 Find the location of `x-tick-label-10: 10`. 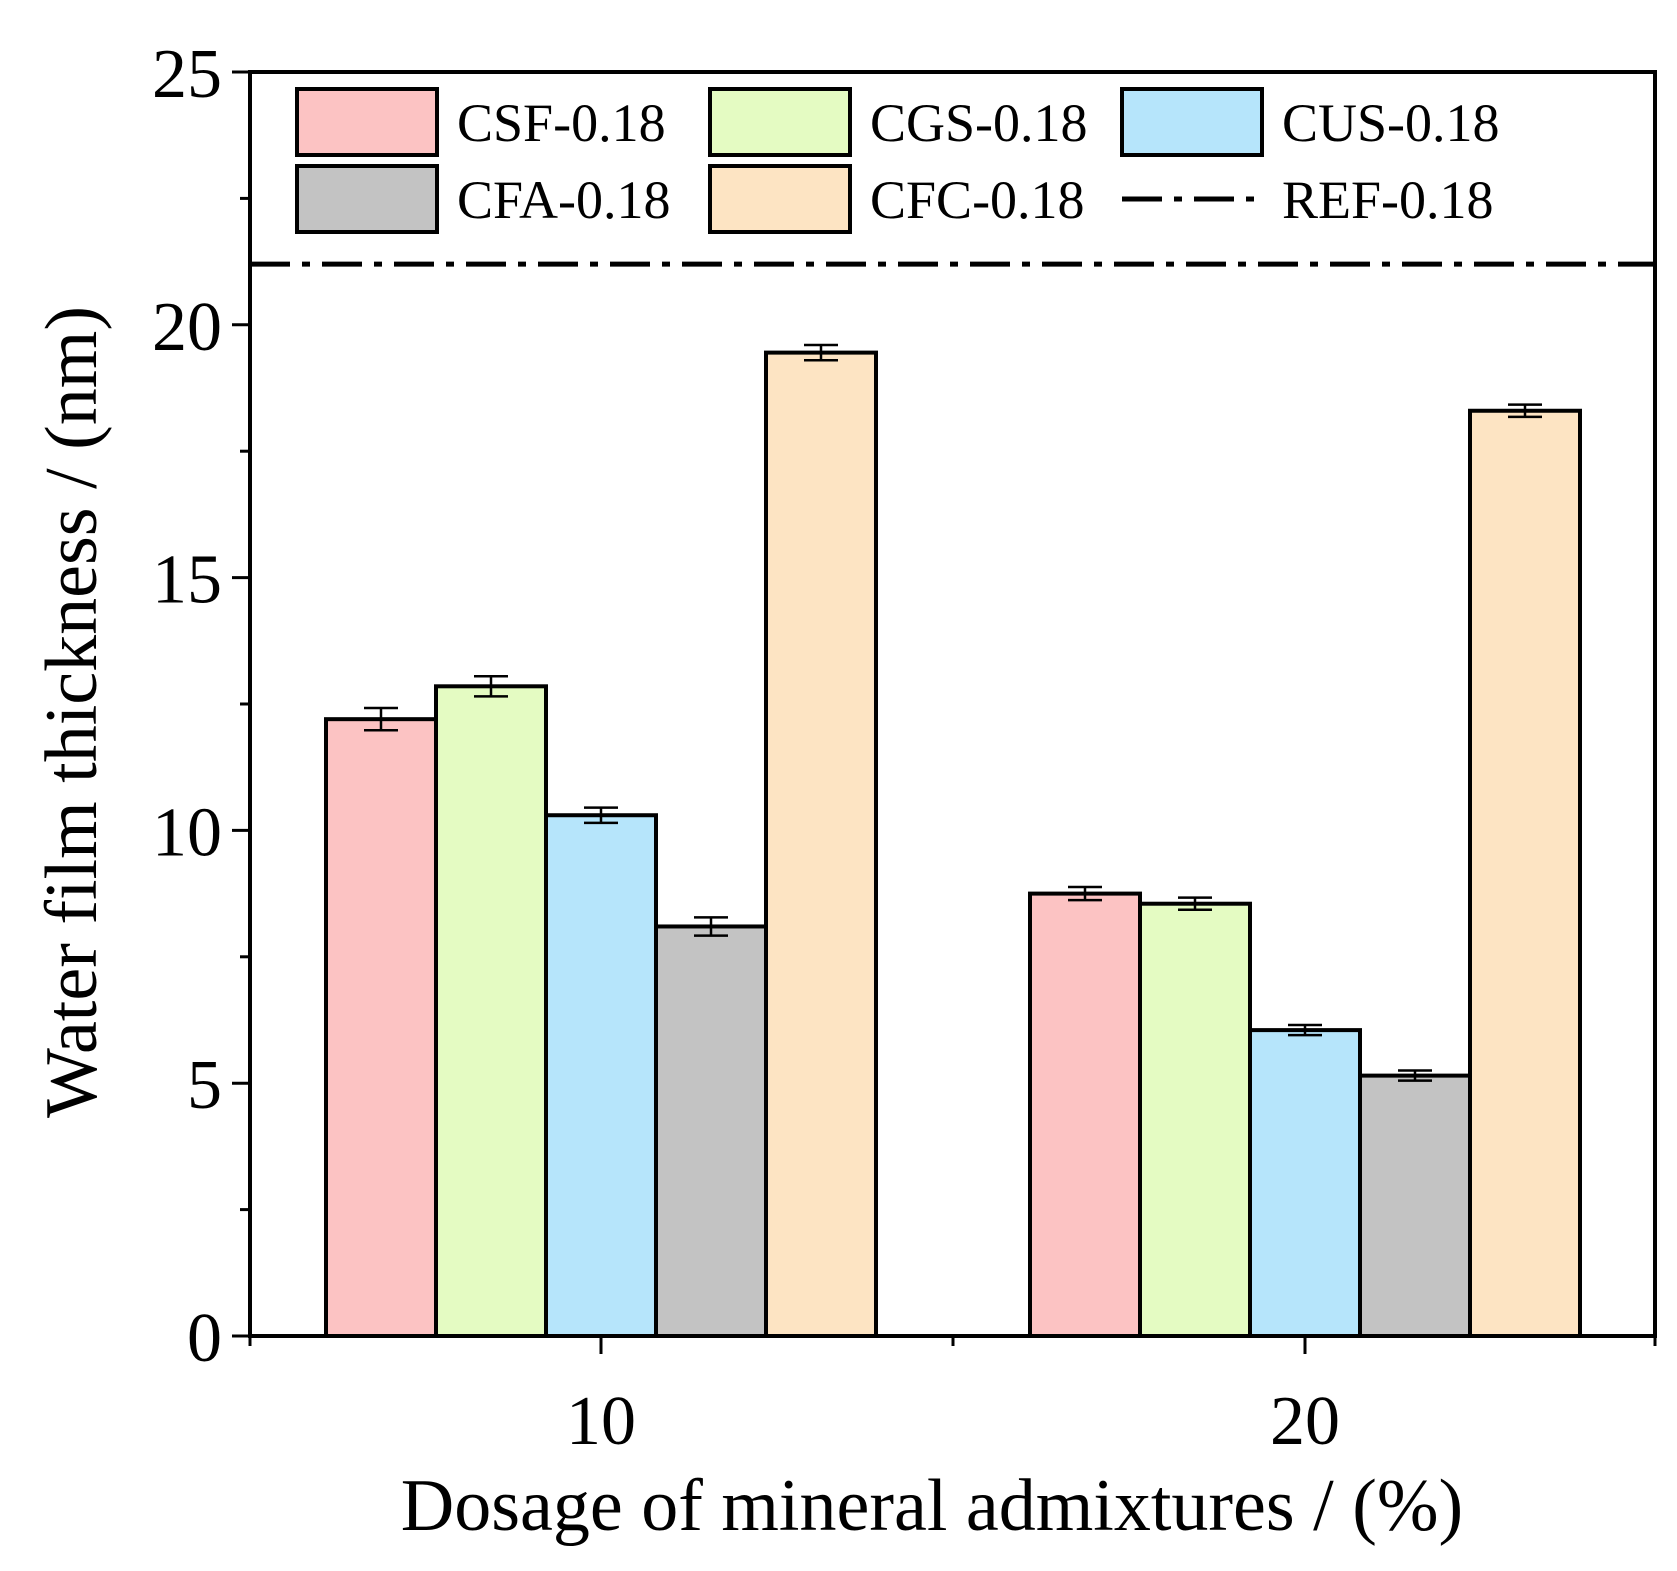

x-tick-label-10: 10 is located at coordinates (601, 1421).